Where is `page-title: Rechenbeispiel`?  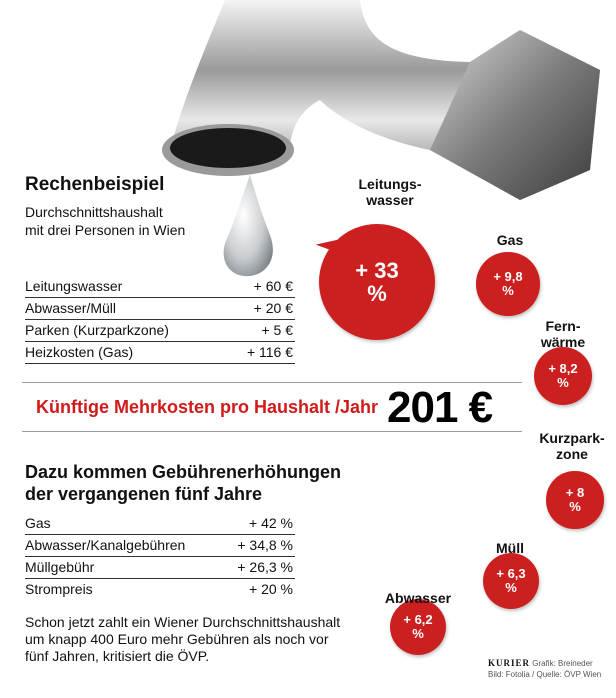 page-title: Rechenbeispiel is located at coordinates (95, 184).